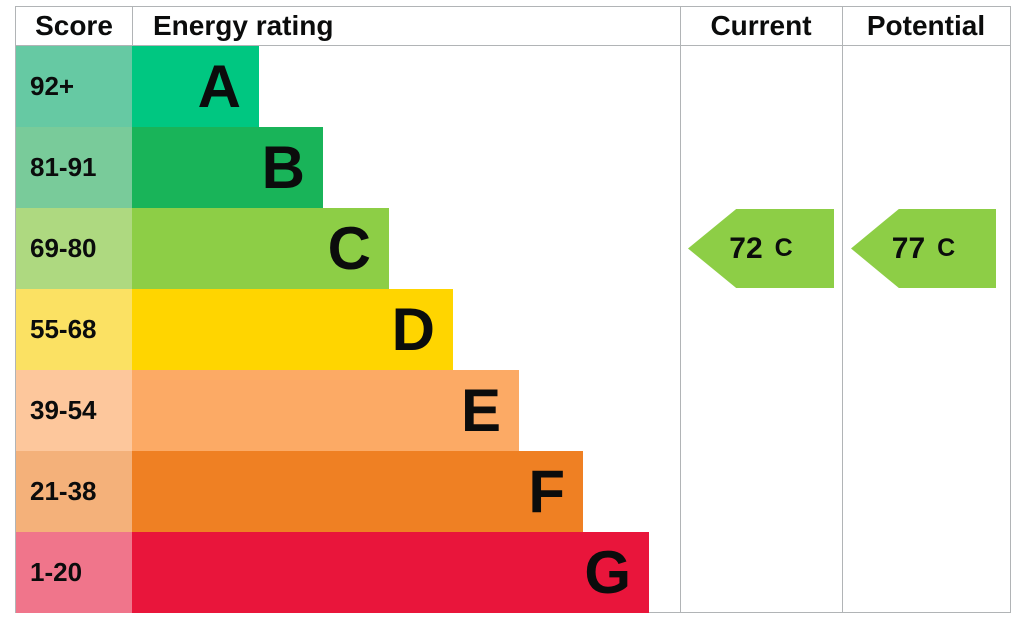  I want to click on current-rating-value: 72, so click(746, 248).